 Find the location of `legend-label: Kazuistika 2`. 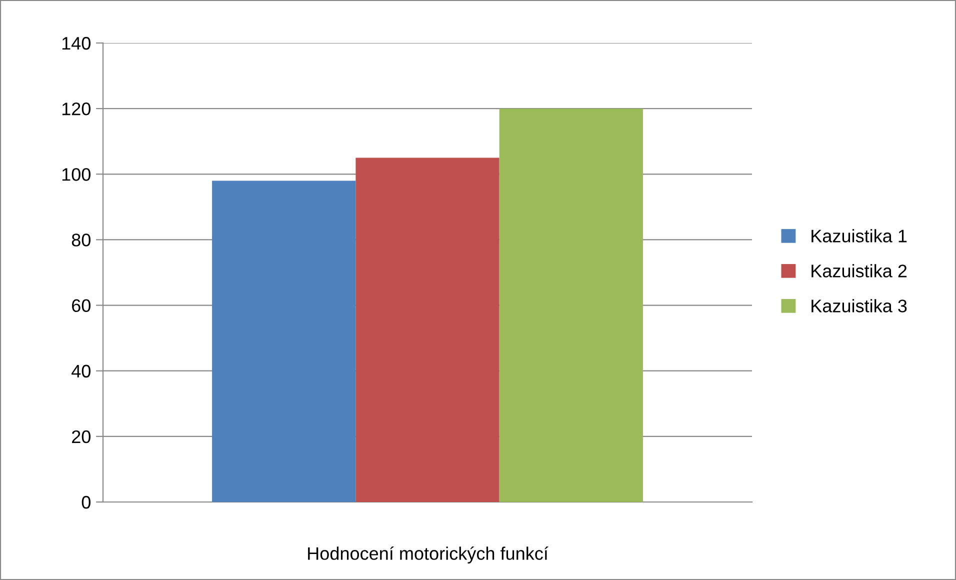

legend-label: Kazuistika 2 is located at coordinates (859, 271).